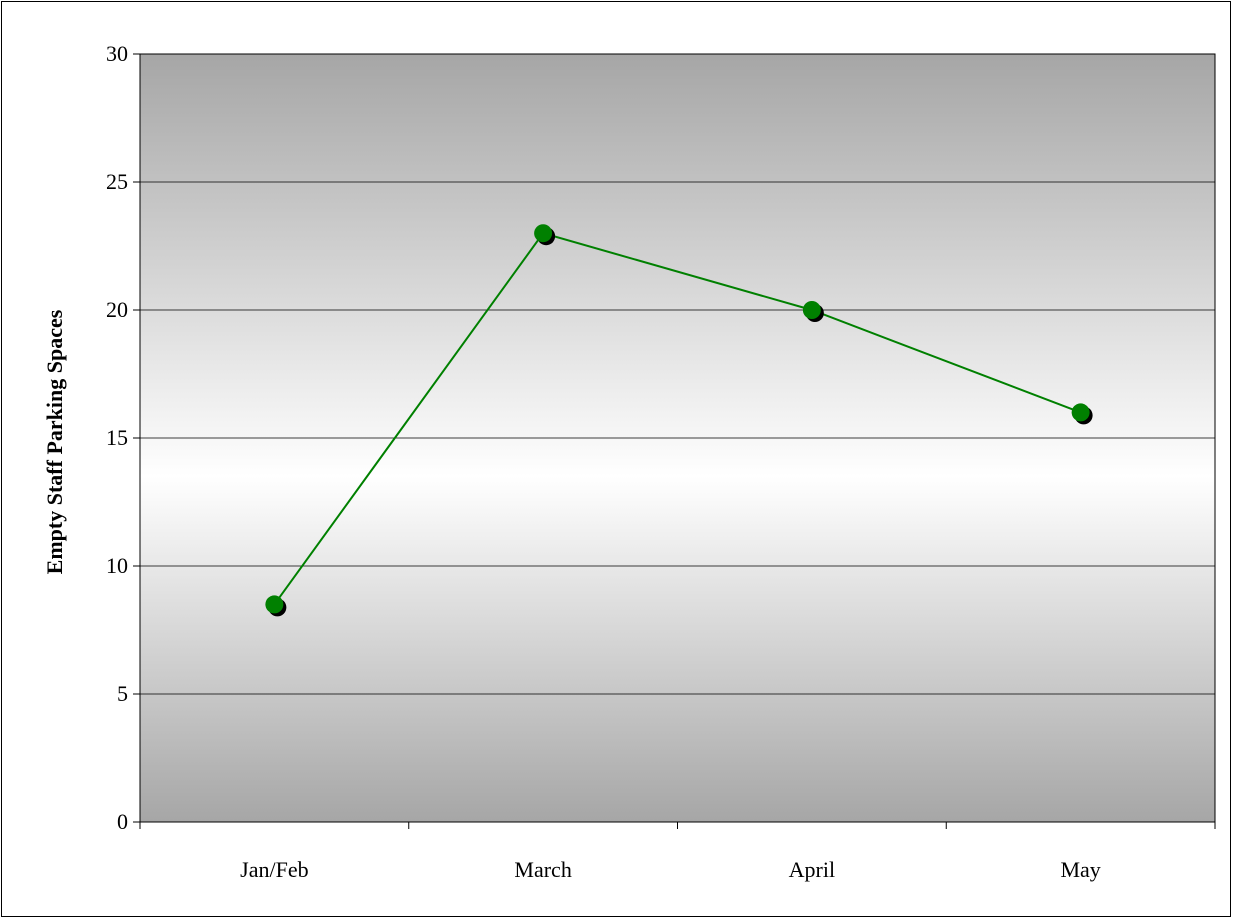 Image resolution: width=1233 pixels, height=919 pixels. What do you see at coordinates (274, 869) in the screenshot?
I see `x-tick-label-0: Jan/Feb` at bounding box center [274, 869].